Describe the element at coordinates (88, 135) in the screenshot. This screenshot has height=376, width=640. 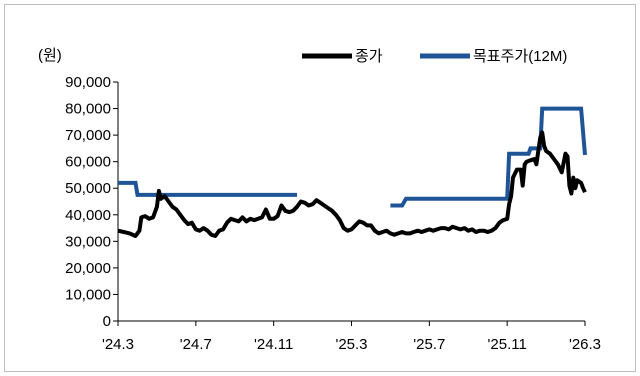
I see `y-tick-label: 70,000` at that location.